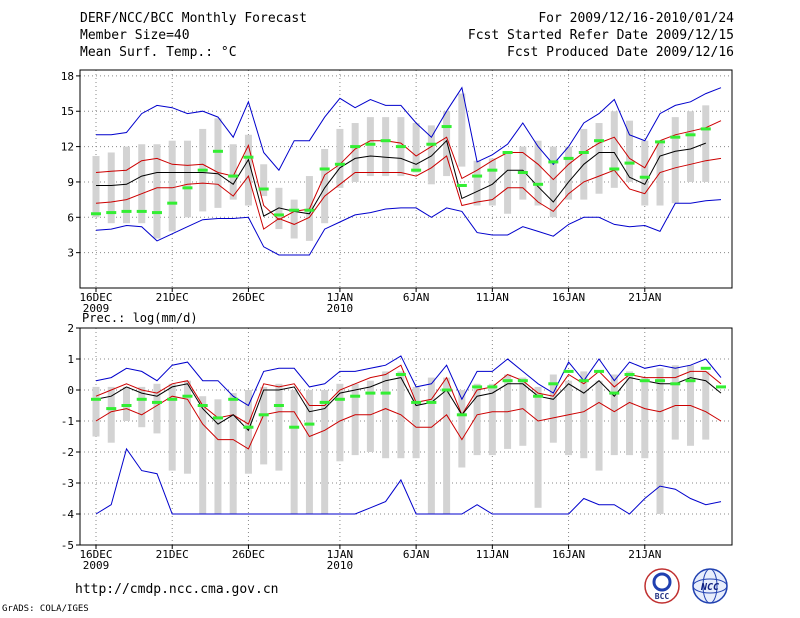 This screenshot has height=618, width=800. What do you see at coordinates (687, 589) in the screenshot?
I see `logos: BCC NCC` at bounding box center [687, 589].